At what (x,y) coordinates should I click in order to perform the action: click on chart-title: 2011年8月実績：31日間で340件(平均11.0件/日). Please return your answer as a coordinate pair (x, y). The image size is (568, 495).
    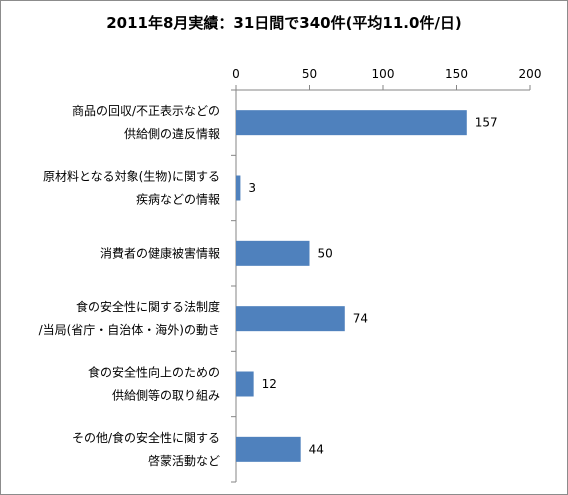
    Looking at the image, I should click on (284, 23).